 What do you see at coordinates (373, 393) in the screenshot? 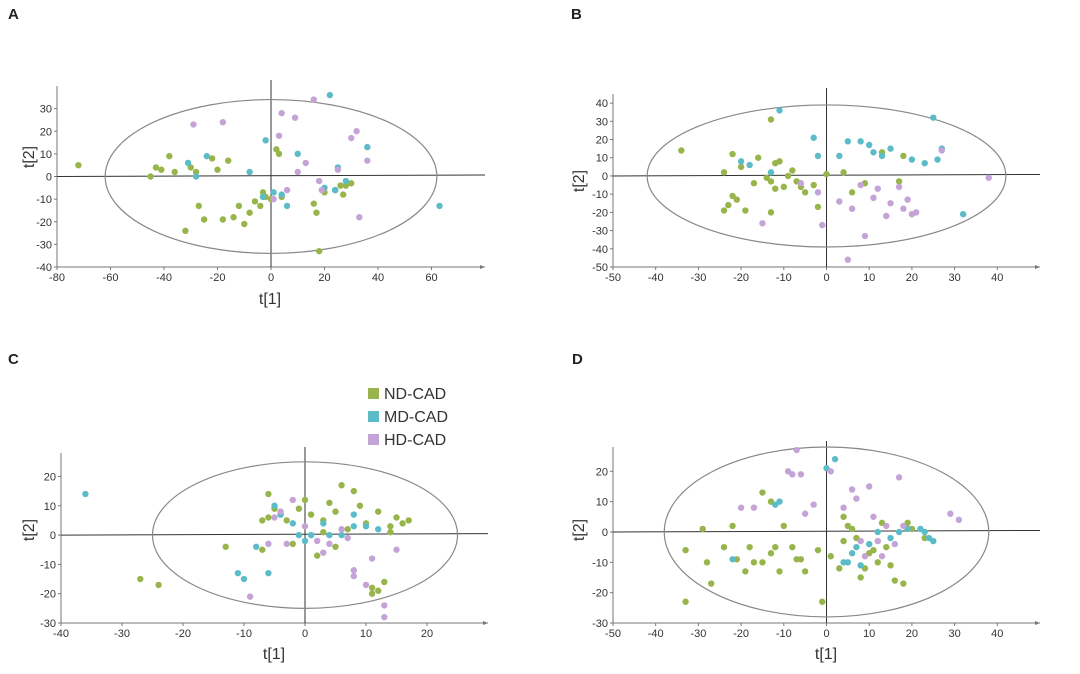
I see `legend-swatch-nd-cad` at bounding box center [373, 393].